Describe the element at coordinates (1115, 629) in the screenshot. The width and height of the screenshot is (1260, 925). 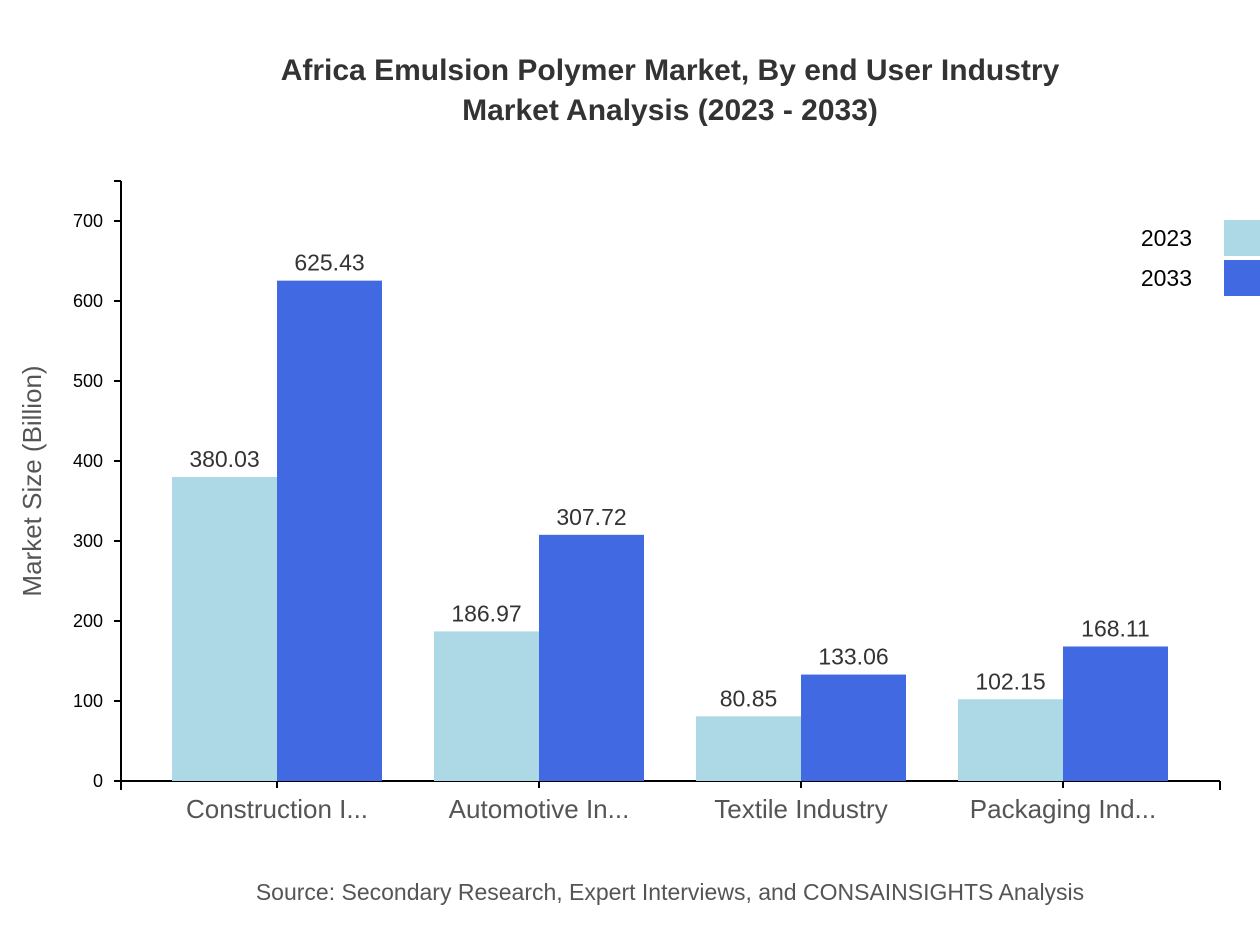
I see `data-label: 168.11` at that location.